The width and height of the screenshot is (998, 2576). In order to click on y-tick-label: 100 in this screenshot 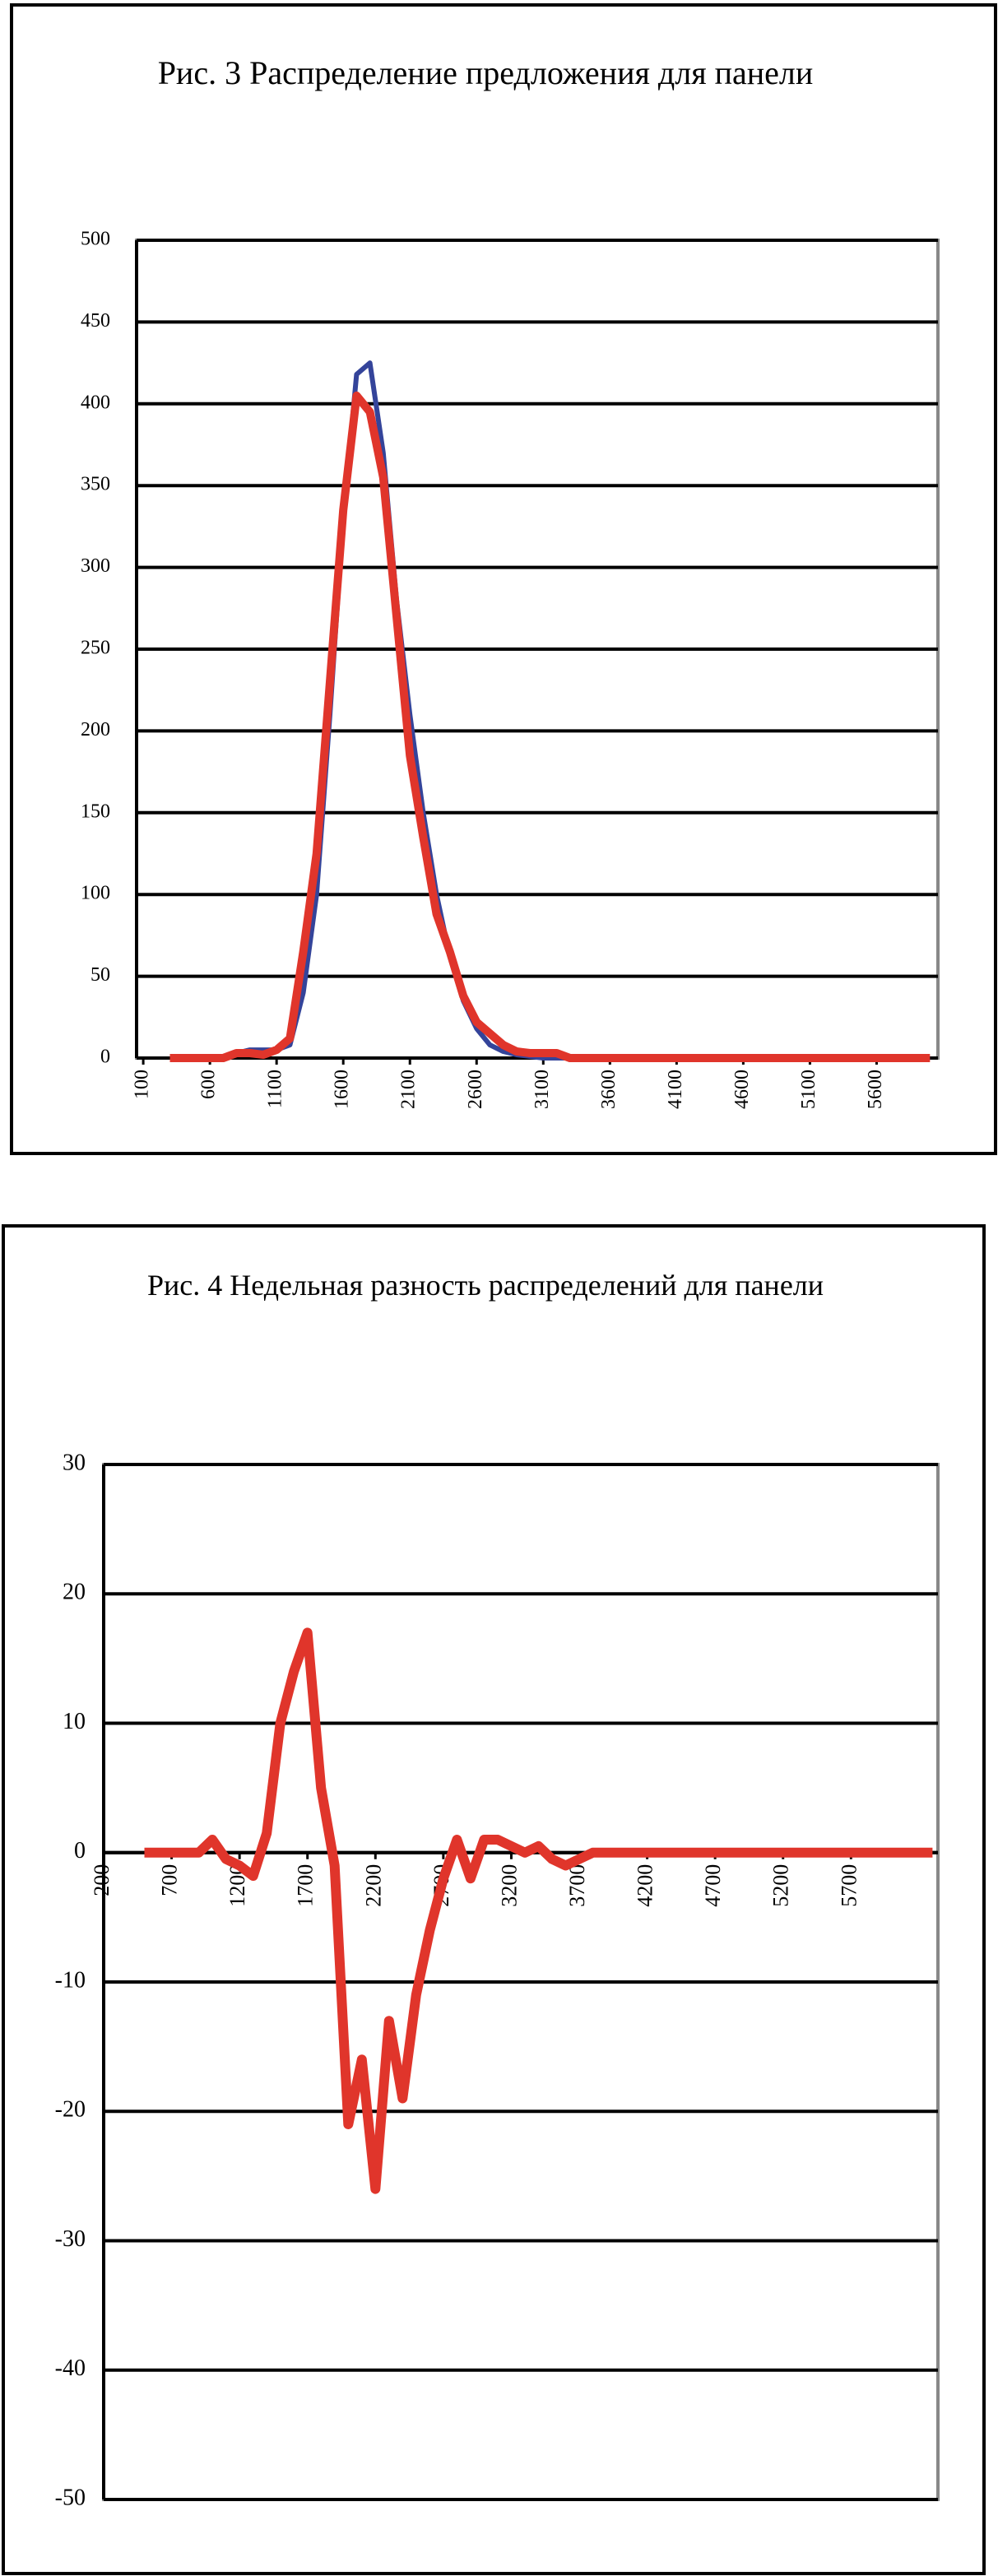, I will do `click(95, 893)`.